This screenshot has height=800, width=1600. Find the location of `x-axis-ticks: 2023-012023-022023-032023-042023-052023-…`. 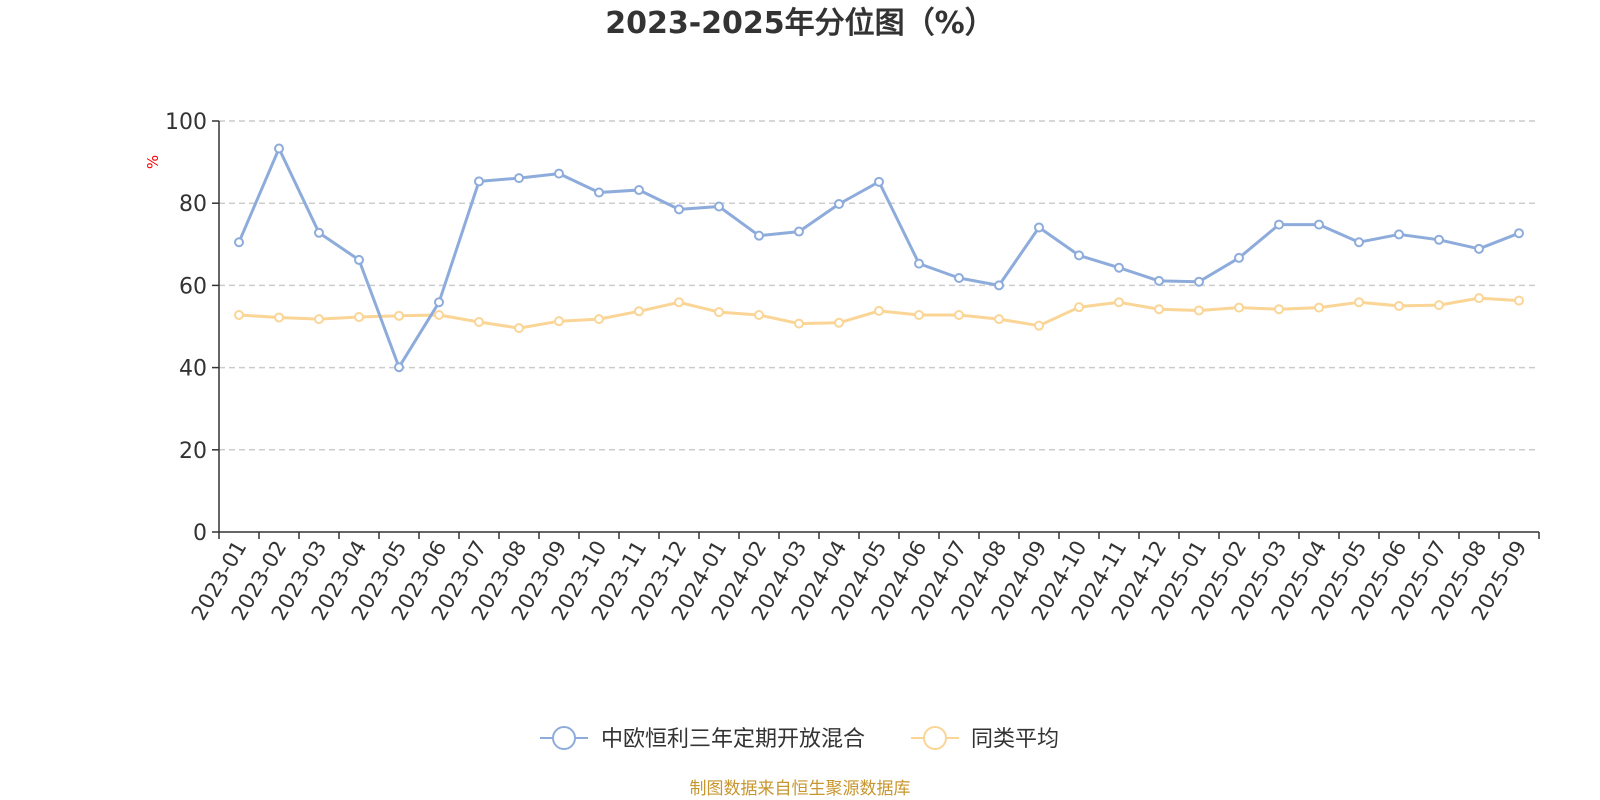

x-axis-ticks: 2023-012023-022023-032023-042023-052023-… is located at coordinates (863, 578).